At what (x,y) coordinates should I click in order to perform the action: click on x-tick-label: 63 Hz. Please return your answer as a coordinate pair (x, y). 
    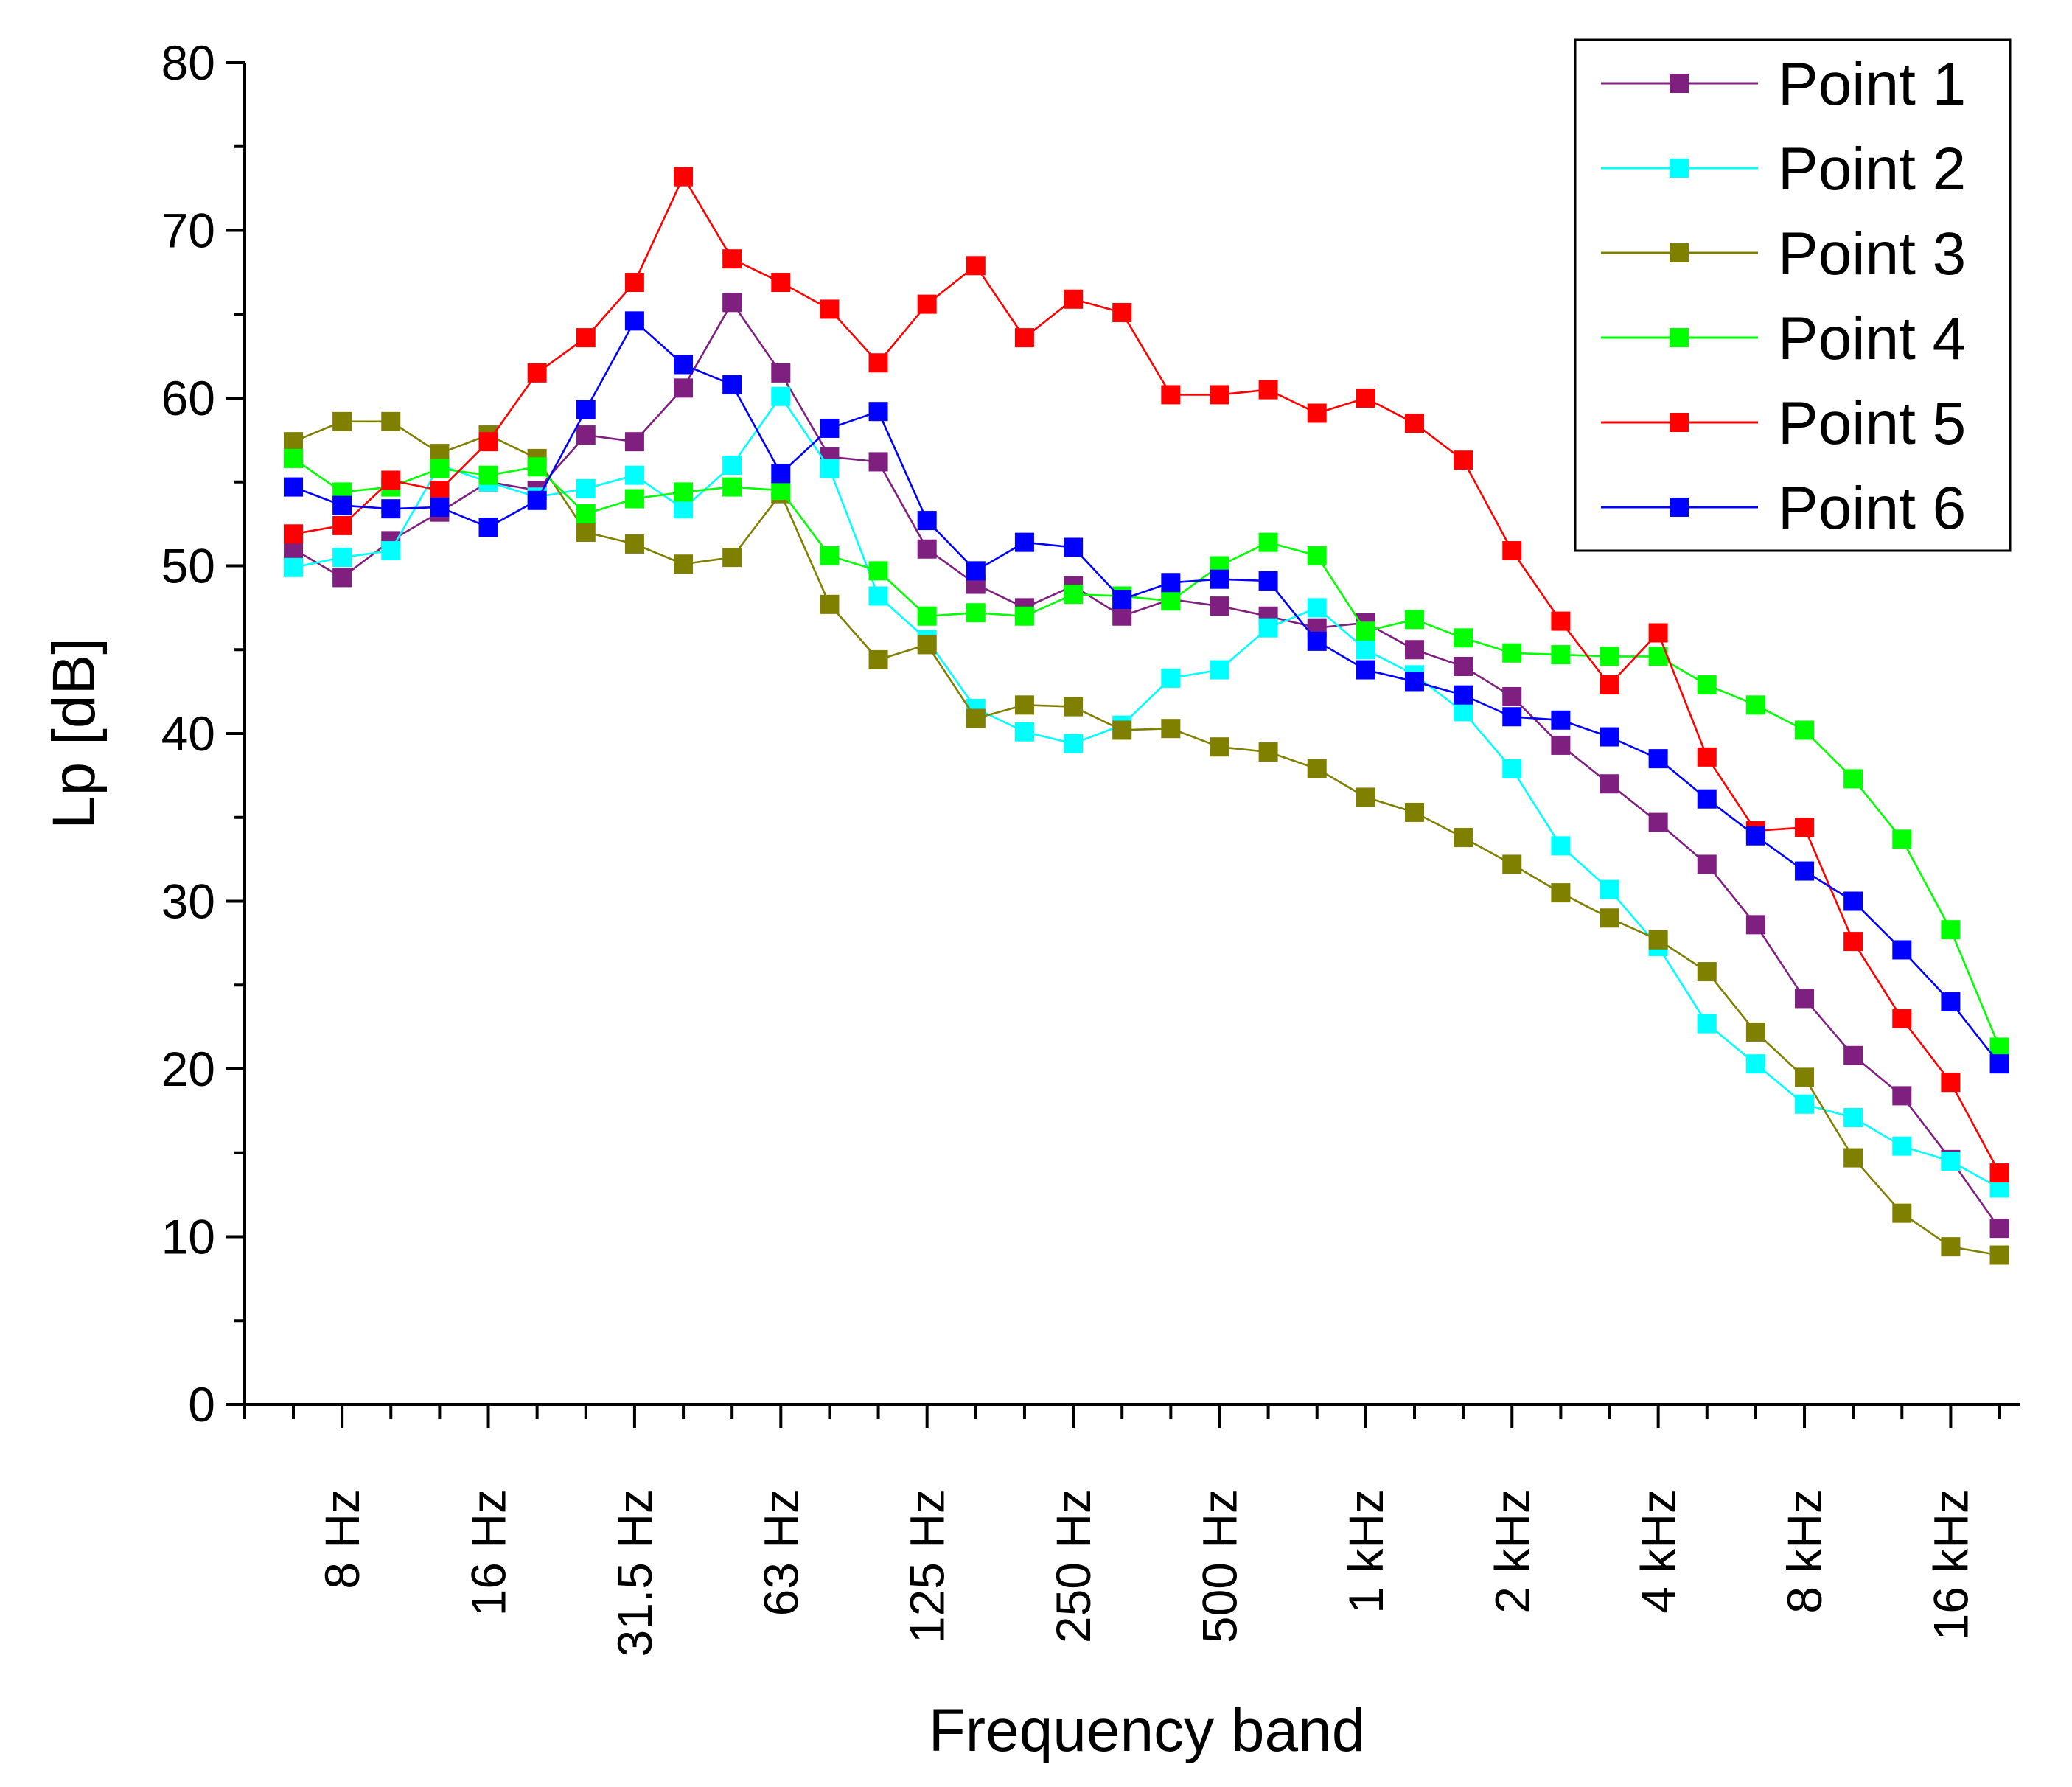
    Looking at the image, I should click on (780, 1552).